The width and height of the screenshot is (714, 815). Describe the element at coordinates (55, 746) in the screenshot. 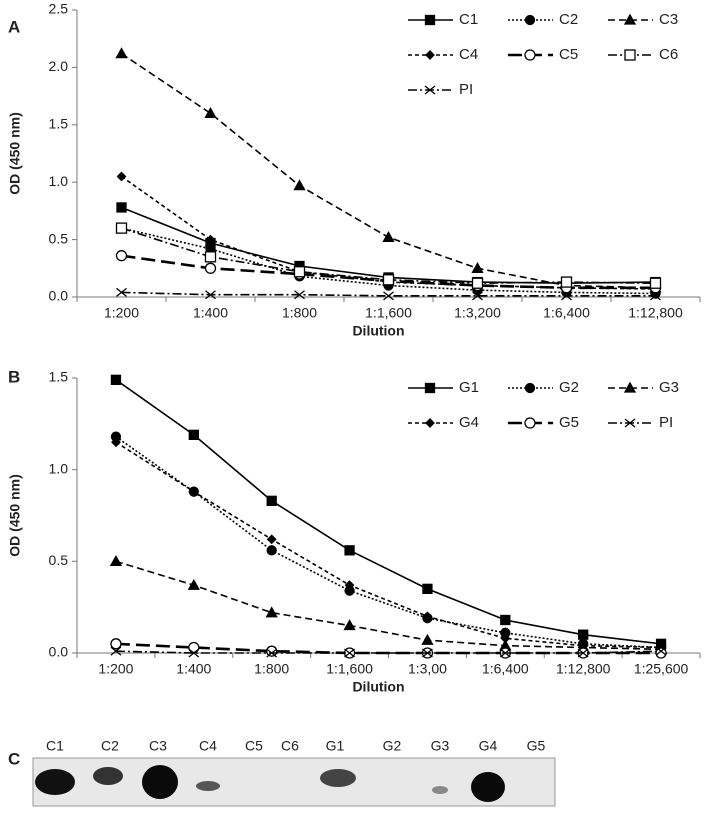

I see `lane-label: C1` at that location.